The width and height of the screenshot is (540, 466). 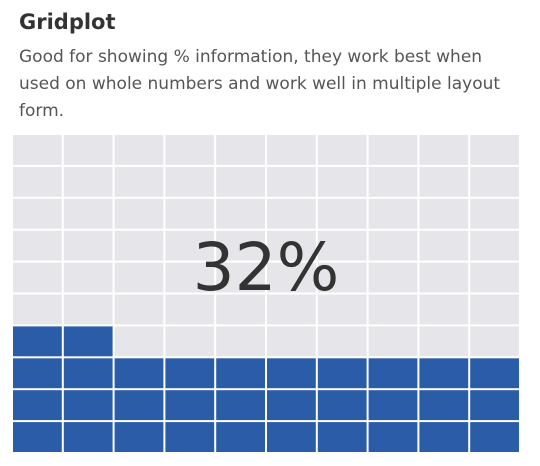 What do you see at coordinates (67, 22) in the screenshot?
I see `chart-title: Gridplot` at bounding box center [67, 22].